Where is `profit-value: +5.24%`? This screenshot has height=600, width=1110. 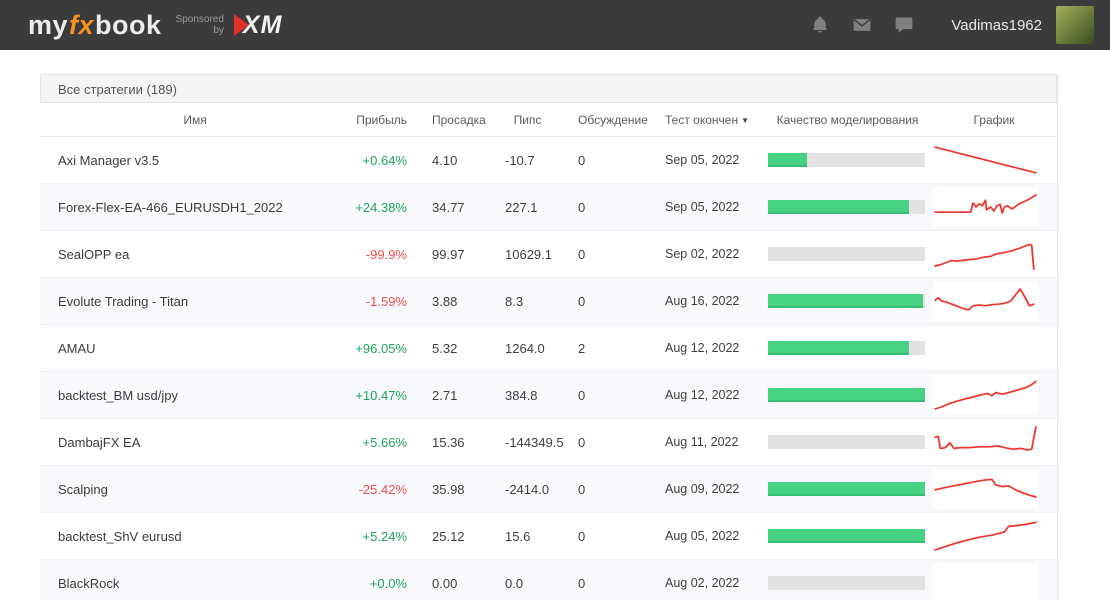
profit-value: +5.24% is located at coordinates (384, 536).